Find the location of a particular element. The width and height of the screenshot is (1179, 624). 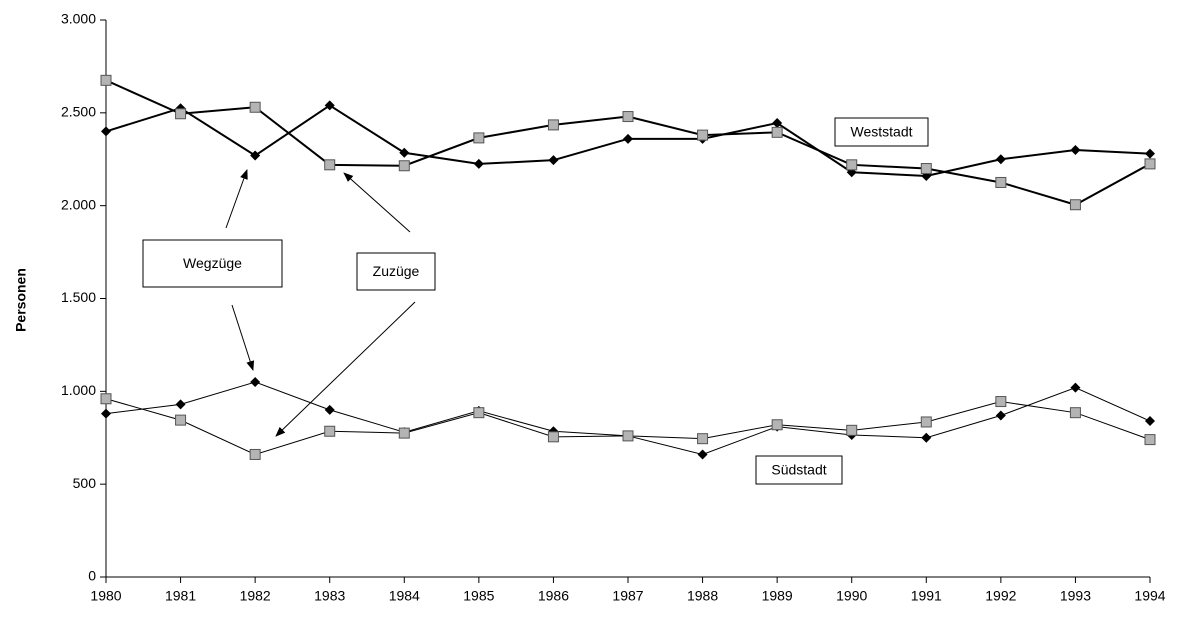

y-tick-label: 500 is located at coordinates (85, 483).